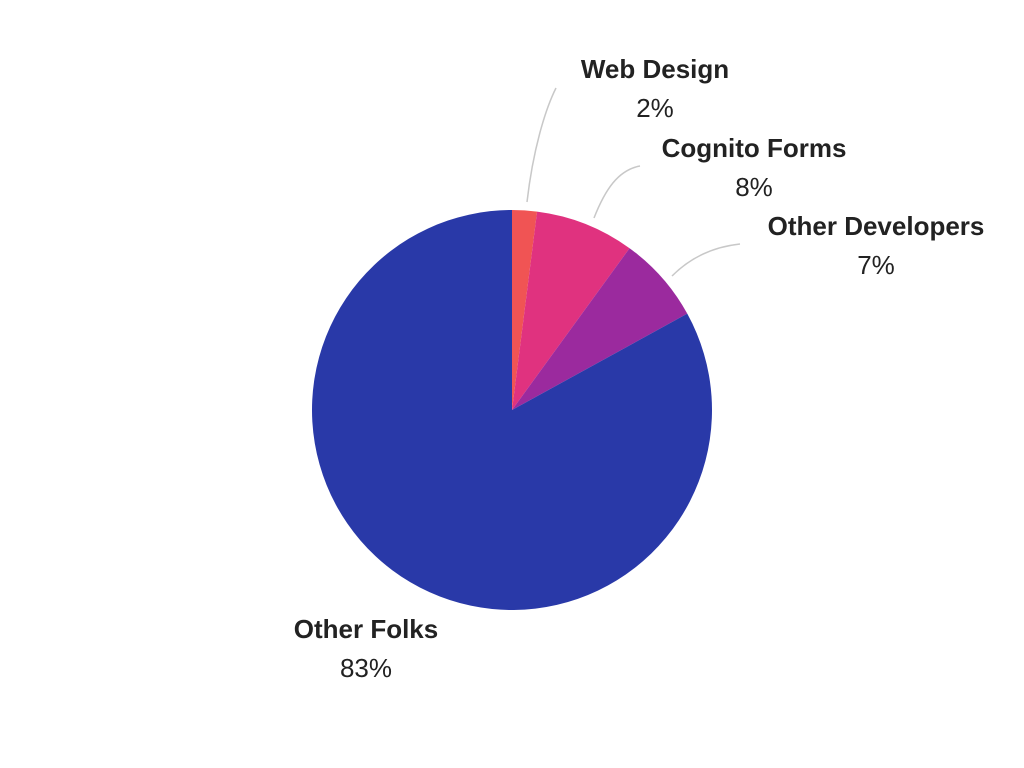 The height and width of the screenshot is (768, 1024). What do you see at coordinates (706, 260) in the screenshot?
I see `leader-line-other-developers` at bounding box center [706, 260].